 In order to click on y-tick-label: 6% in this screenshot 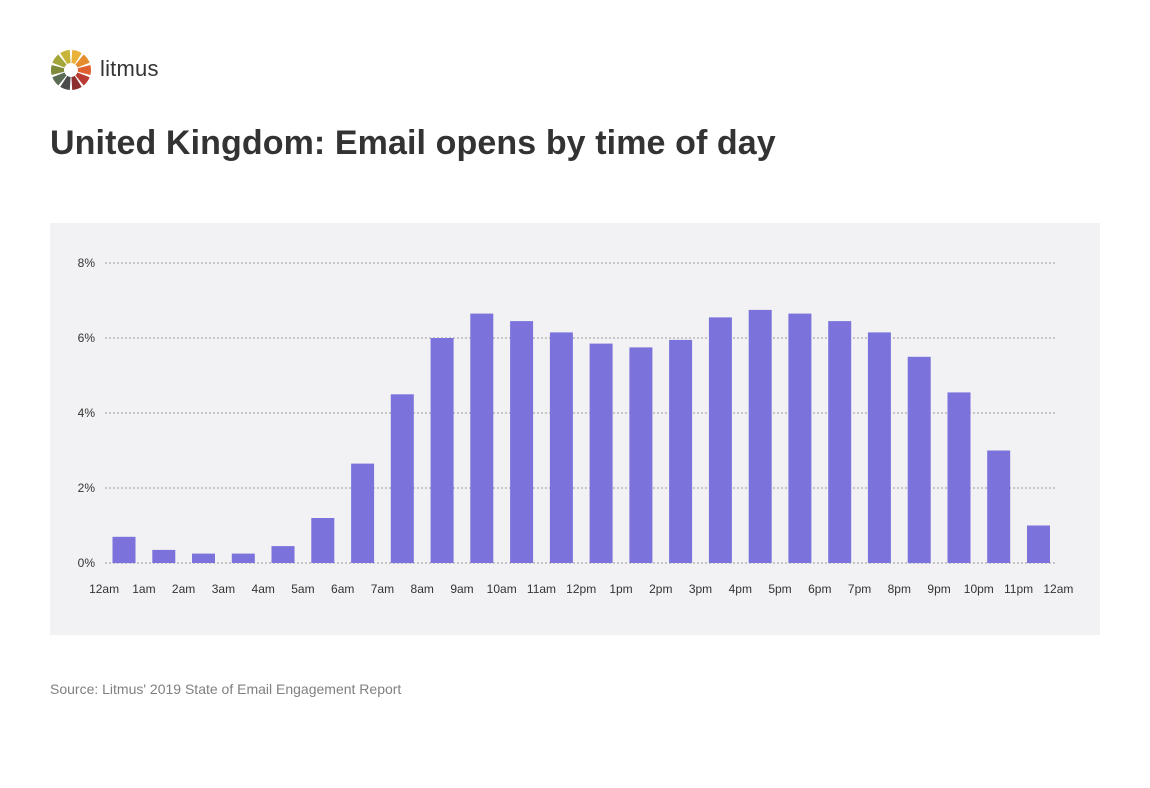, I will do `click(87, 338)`.